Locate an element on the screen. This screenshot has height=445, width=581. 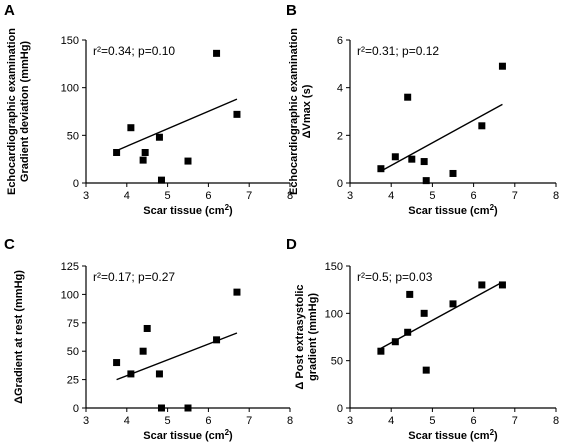
panel-label: A is located at coordinates (9, 10).